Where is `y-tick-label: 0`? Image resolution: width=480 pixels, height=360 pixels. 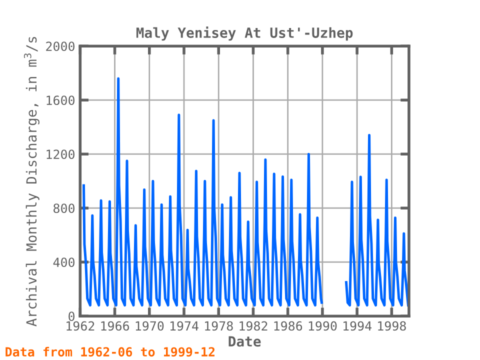
y-tick-label: 0 is located at coordinates (71, 317).